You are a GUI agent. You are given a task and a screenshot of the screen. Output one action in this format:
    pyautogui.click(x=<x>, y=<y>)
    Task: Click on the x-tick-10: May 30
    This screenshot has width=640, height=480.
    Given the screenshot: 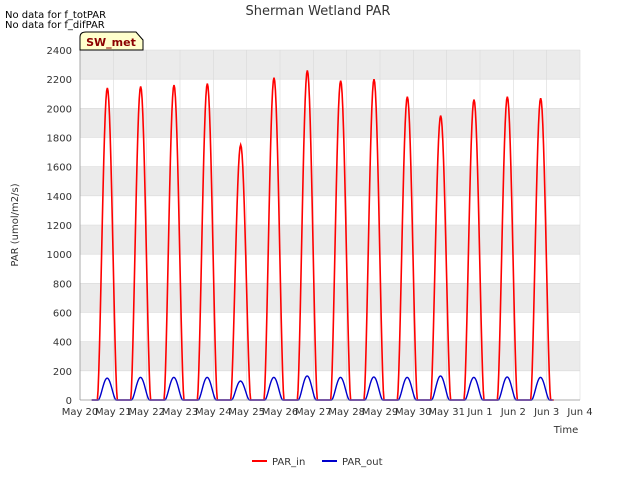 What is the action you would take?
    pyautogui.click(x=413, y=412)
    